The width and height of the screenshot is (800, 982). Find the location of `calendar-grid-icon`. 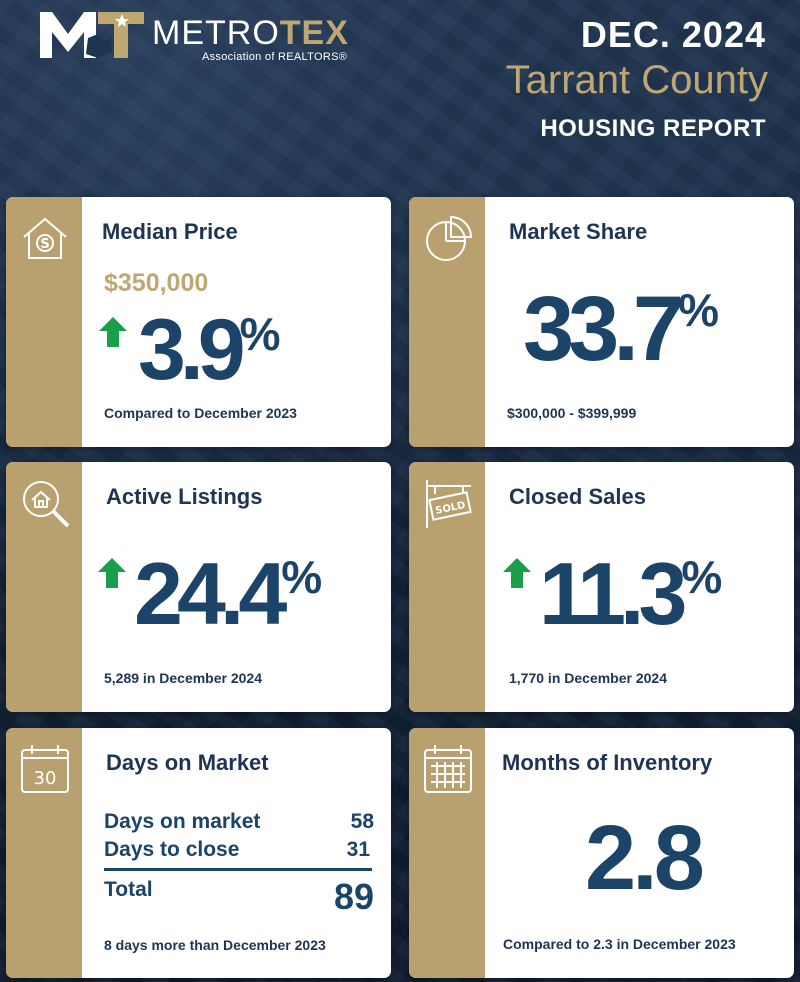

calendar-grid-icon is located at coordinates (448, 769).